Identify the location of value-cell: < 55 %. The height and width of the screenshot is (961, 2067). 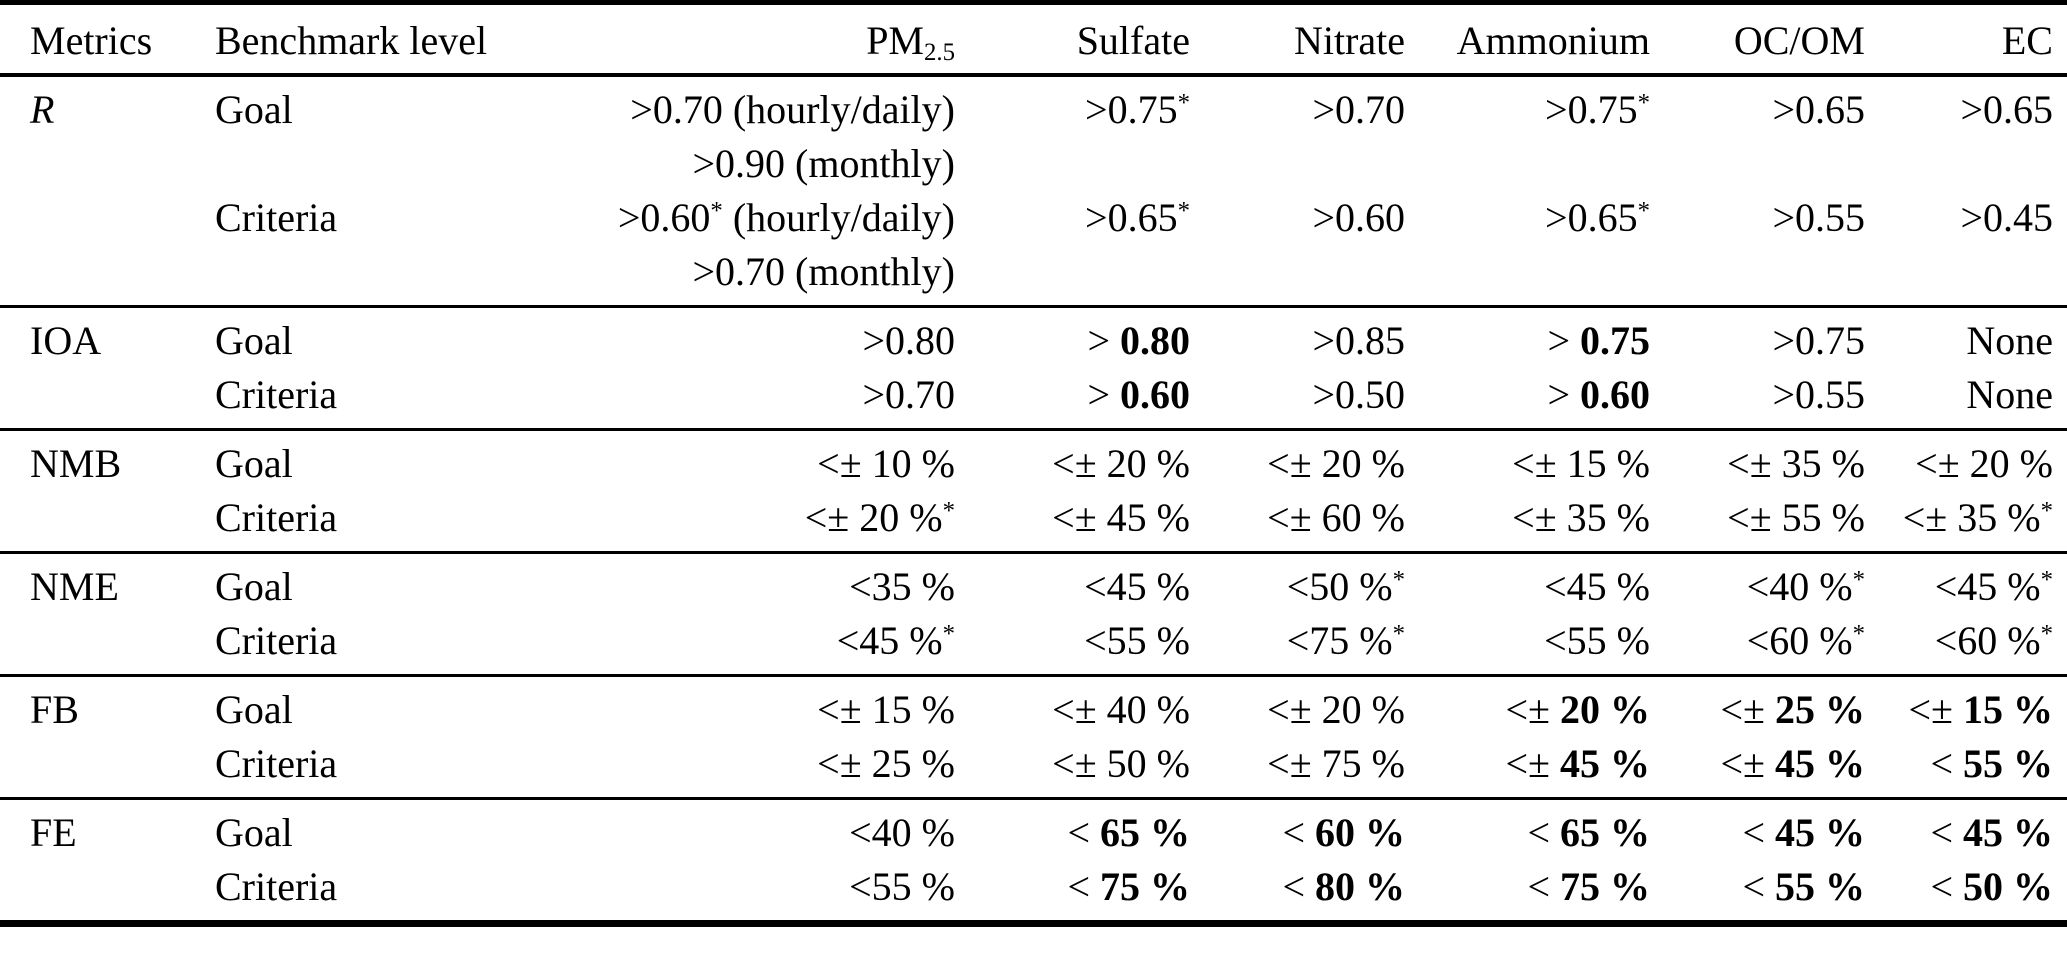
(1803, 886).